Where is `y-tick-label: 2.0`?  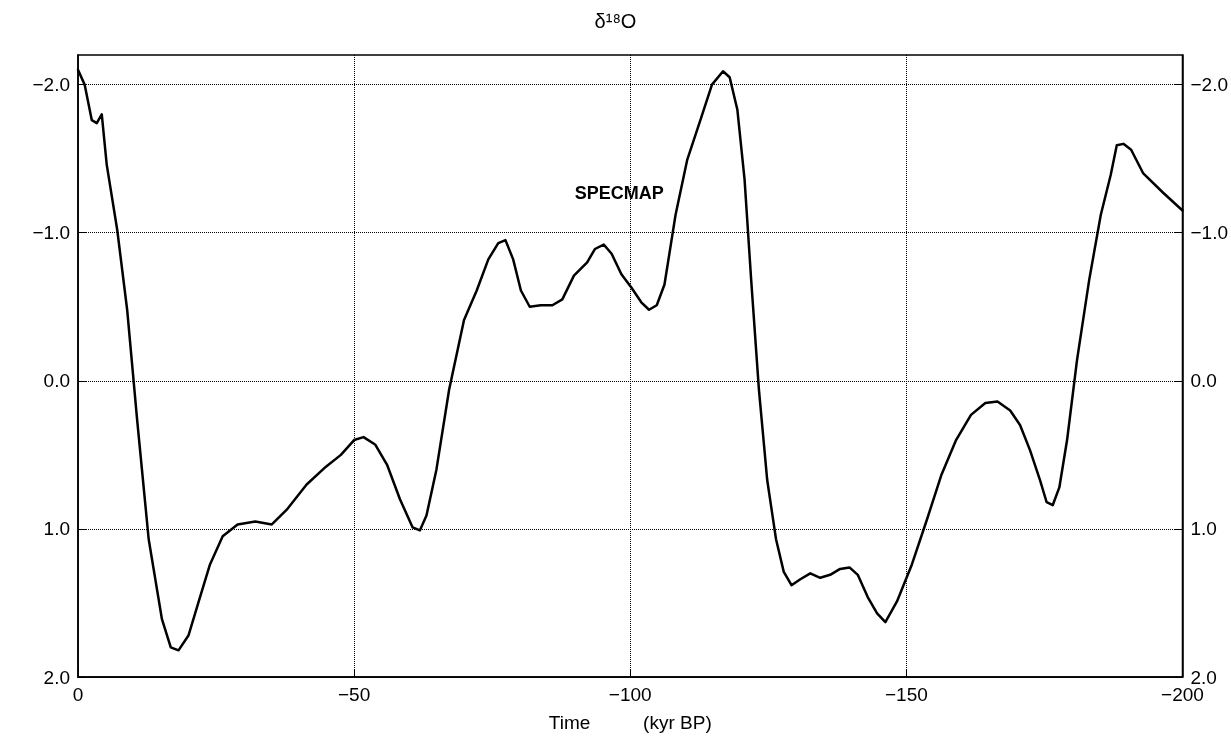 y-tick-label: 2.0 is located at coordinates (56, 677).